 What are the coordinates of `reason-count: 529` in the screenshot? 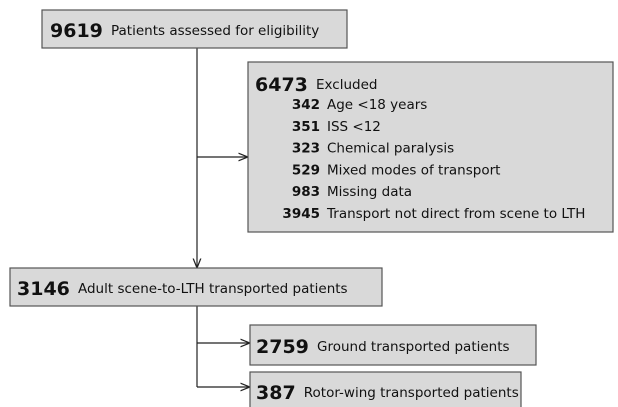 It's located at (306, 170).